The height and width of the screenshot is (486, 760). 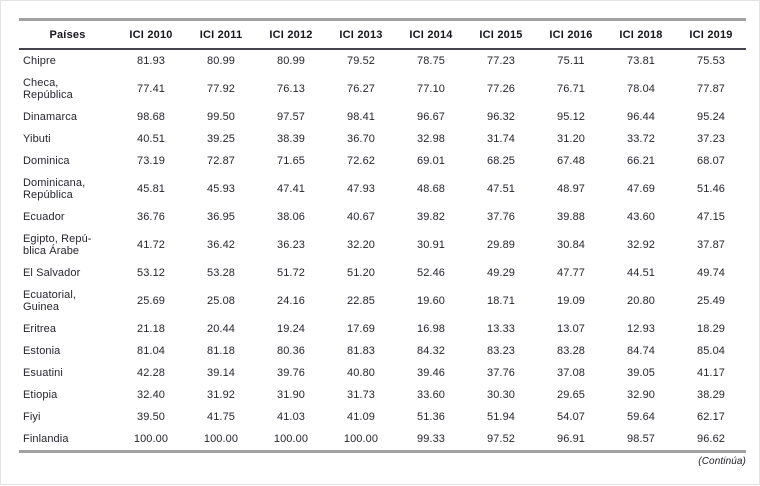 I want to click on value-cell: 49.29, so click(x=501, y=273).